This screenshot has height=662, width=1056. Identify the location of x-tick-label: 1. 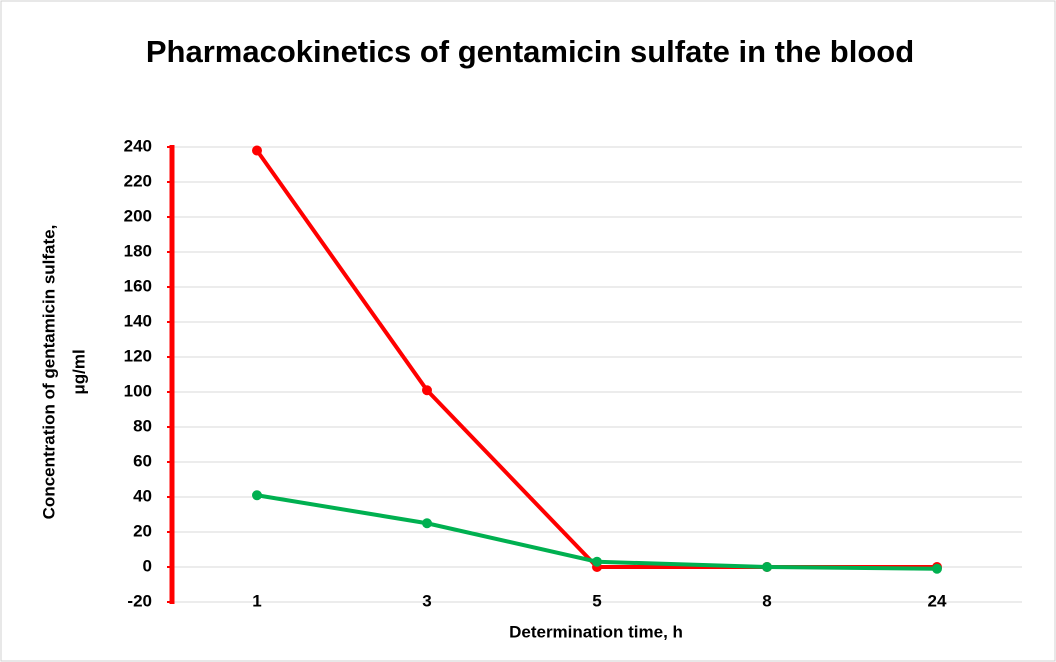
(256, 600).